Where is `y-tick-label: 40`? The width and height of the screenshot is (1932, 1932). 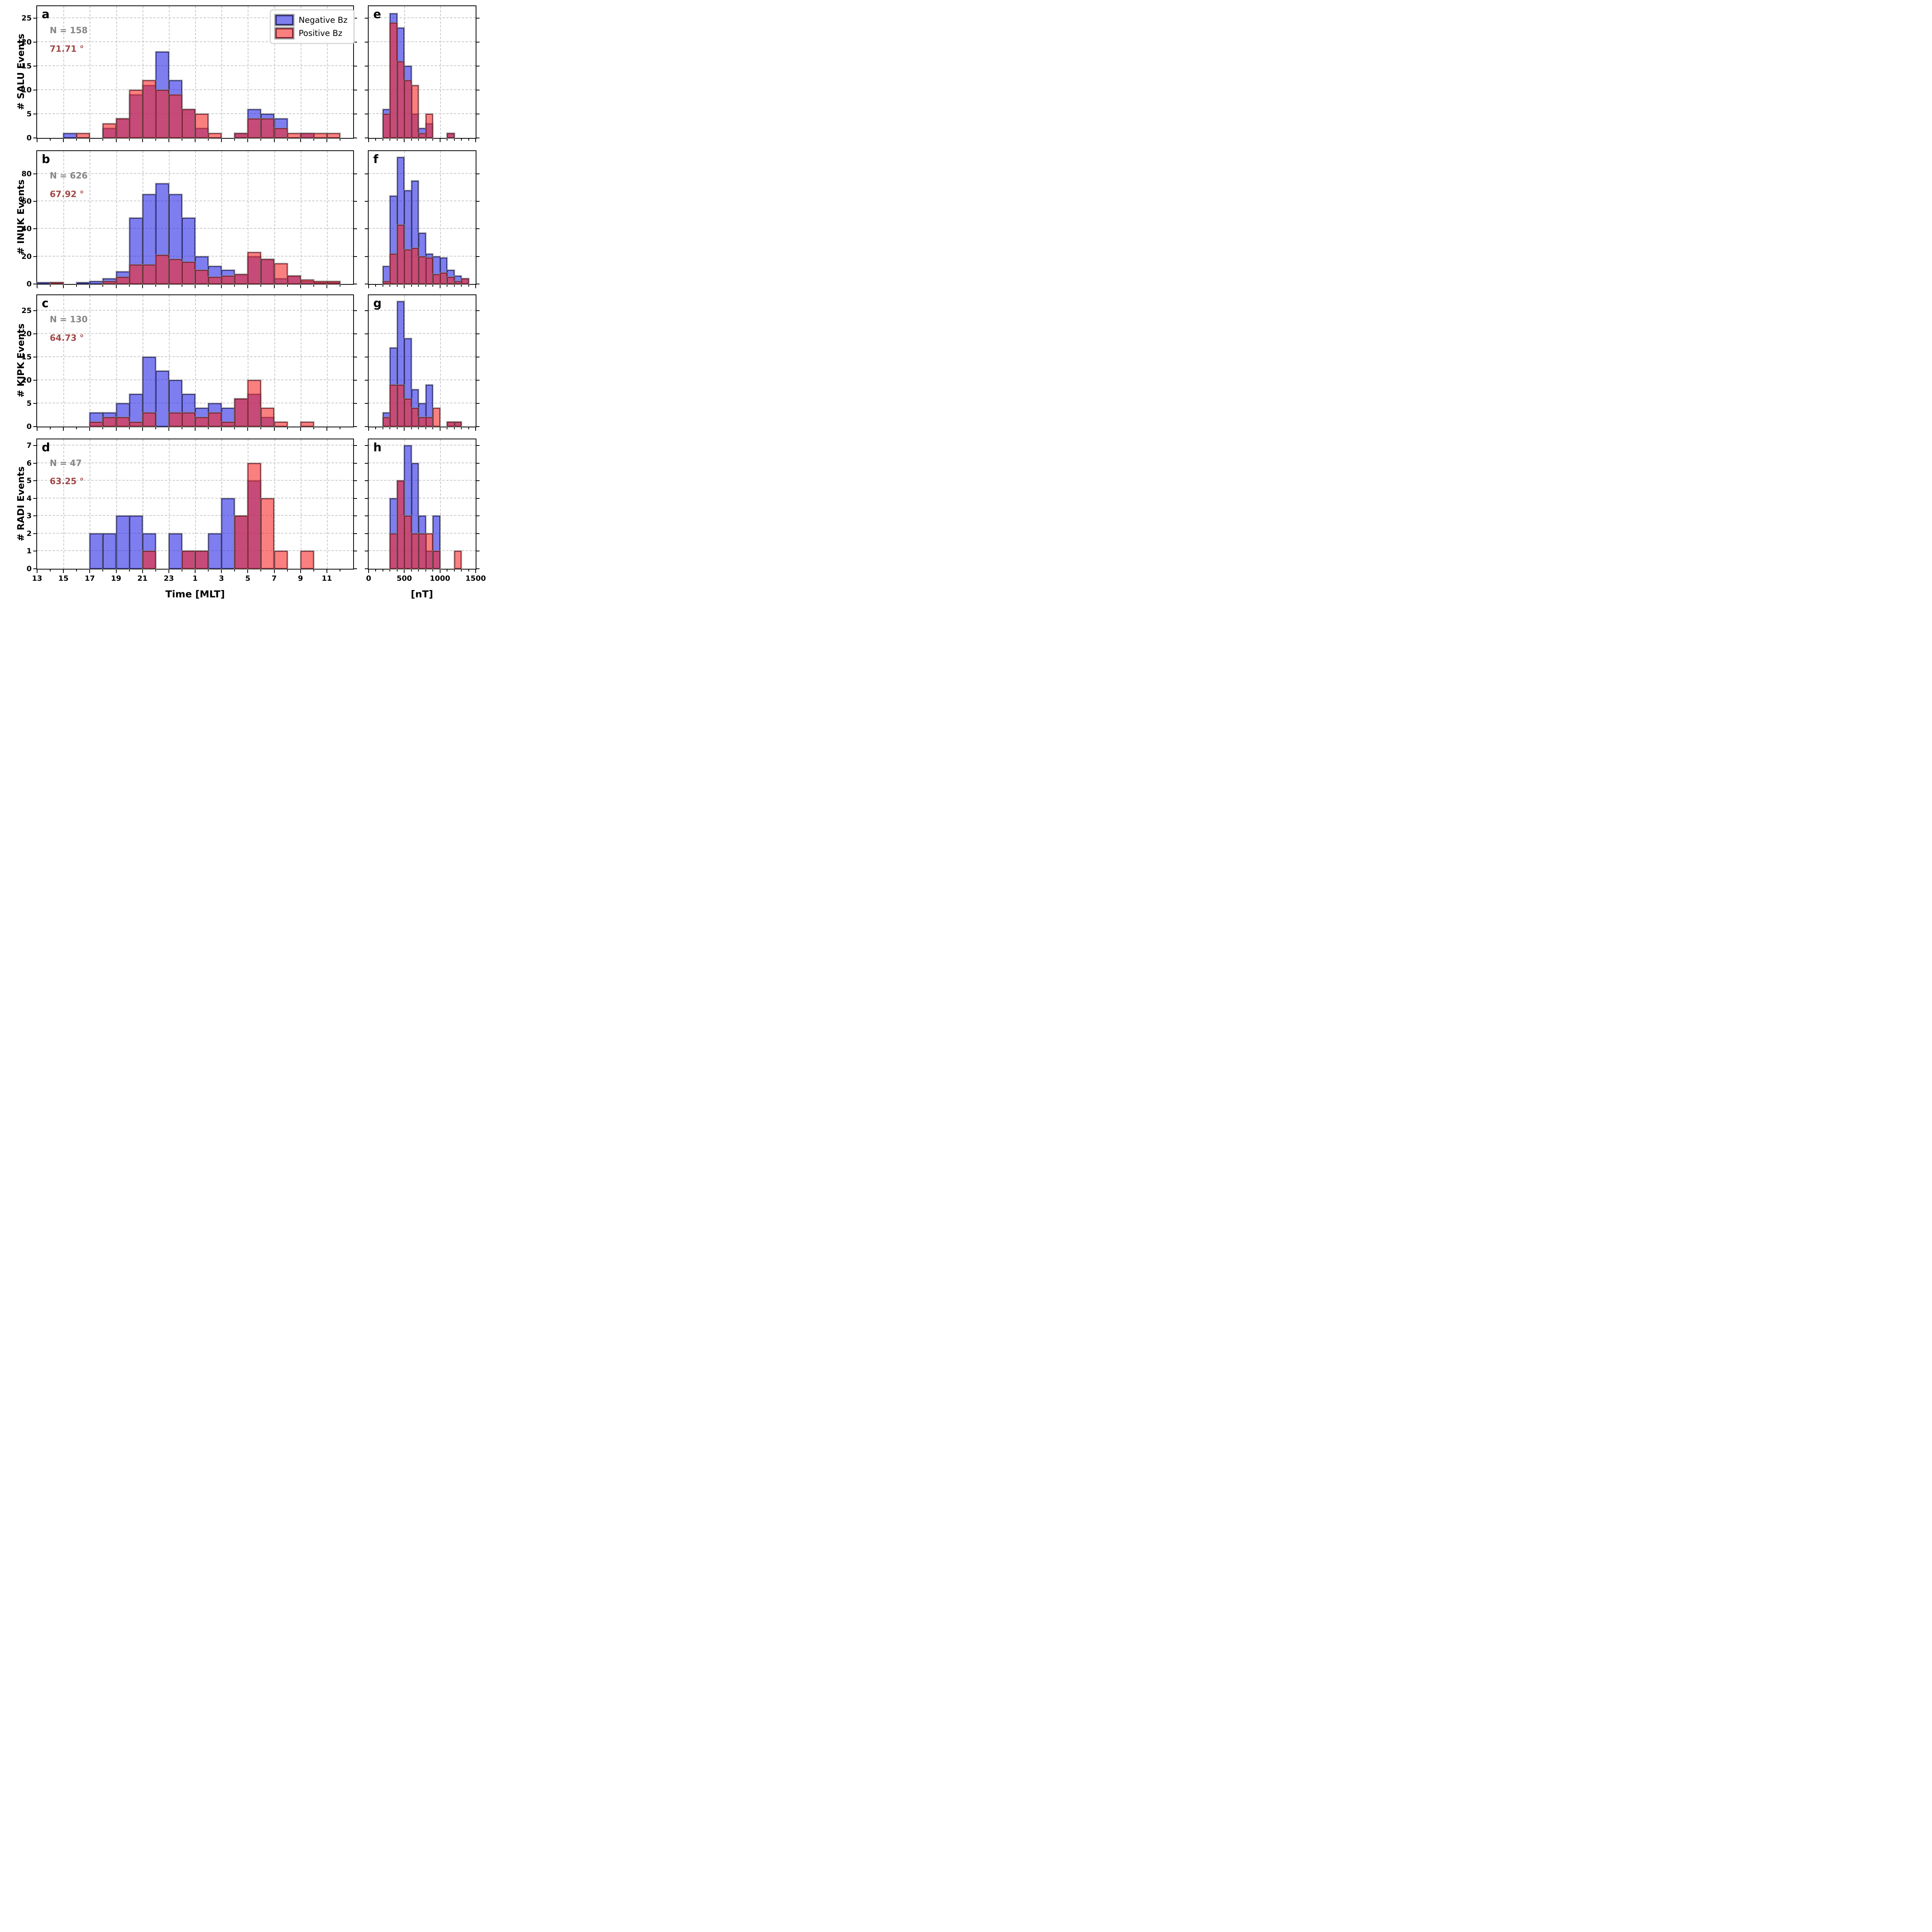 y-tick-label: 40 is located at coordinates (27, 228).